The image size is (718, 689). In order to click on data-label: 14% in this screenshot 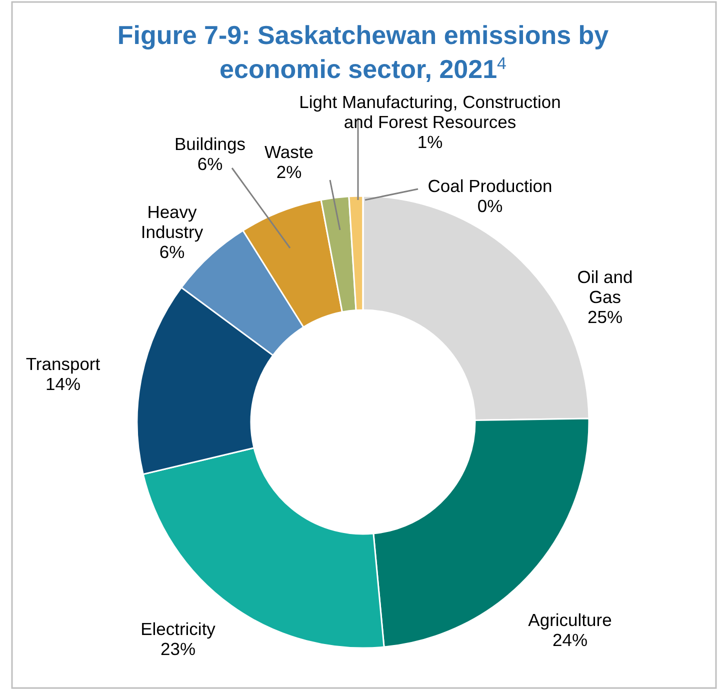, I will do `click(63, 384)`.